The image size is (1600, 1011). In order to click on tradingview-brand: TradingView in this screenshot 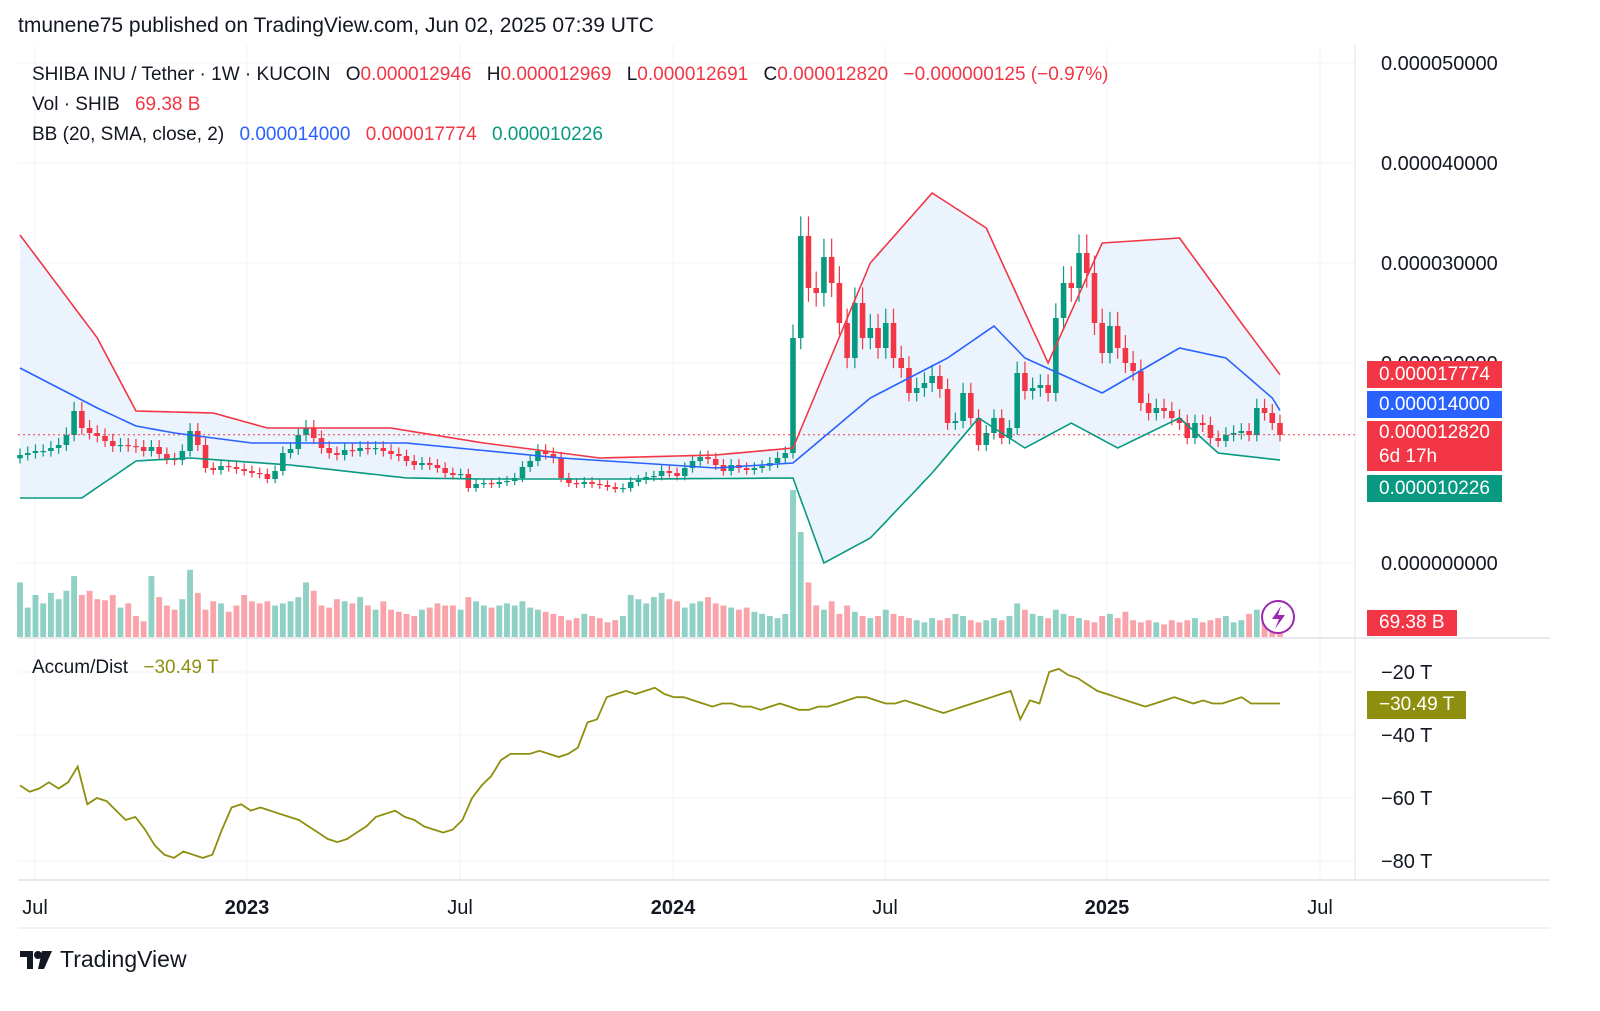, I will do `click(123, 959)`.